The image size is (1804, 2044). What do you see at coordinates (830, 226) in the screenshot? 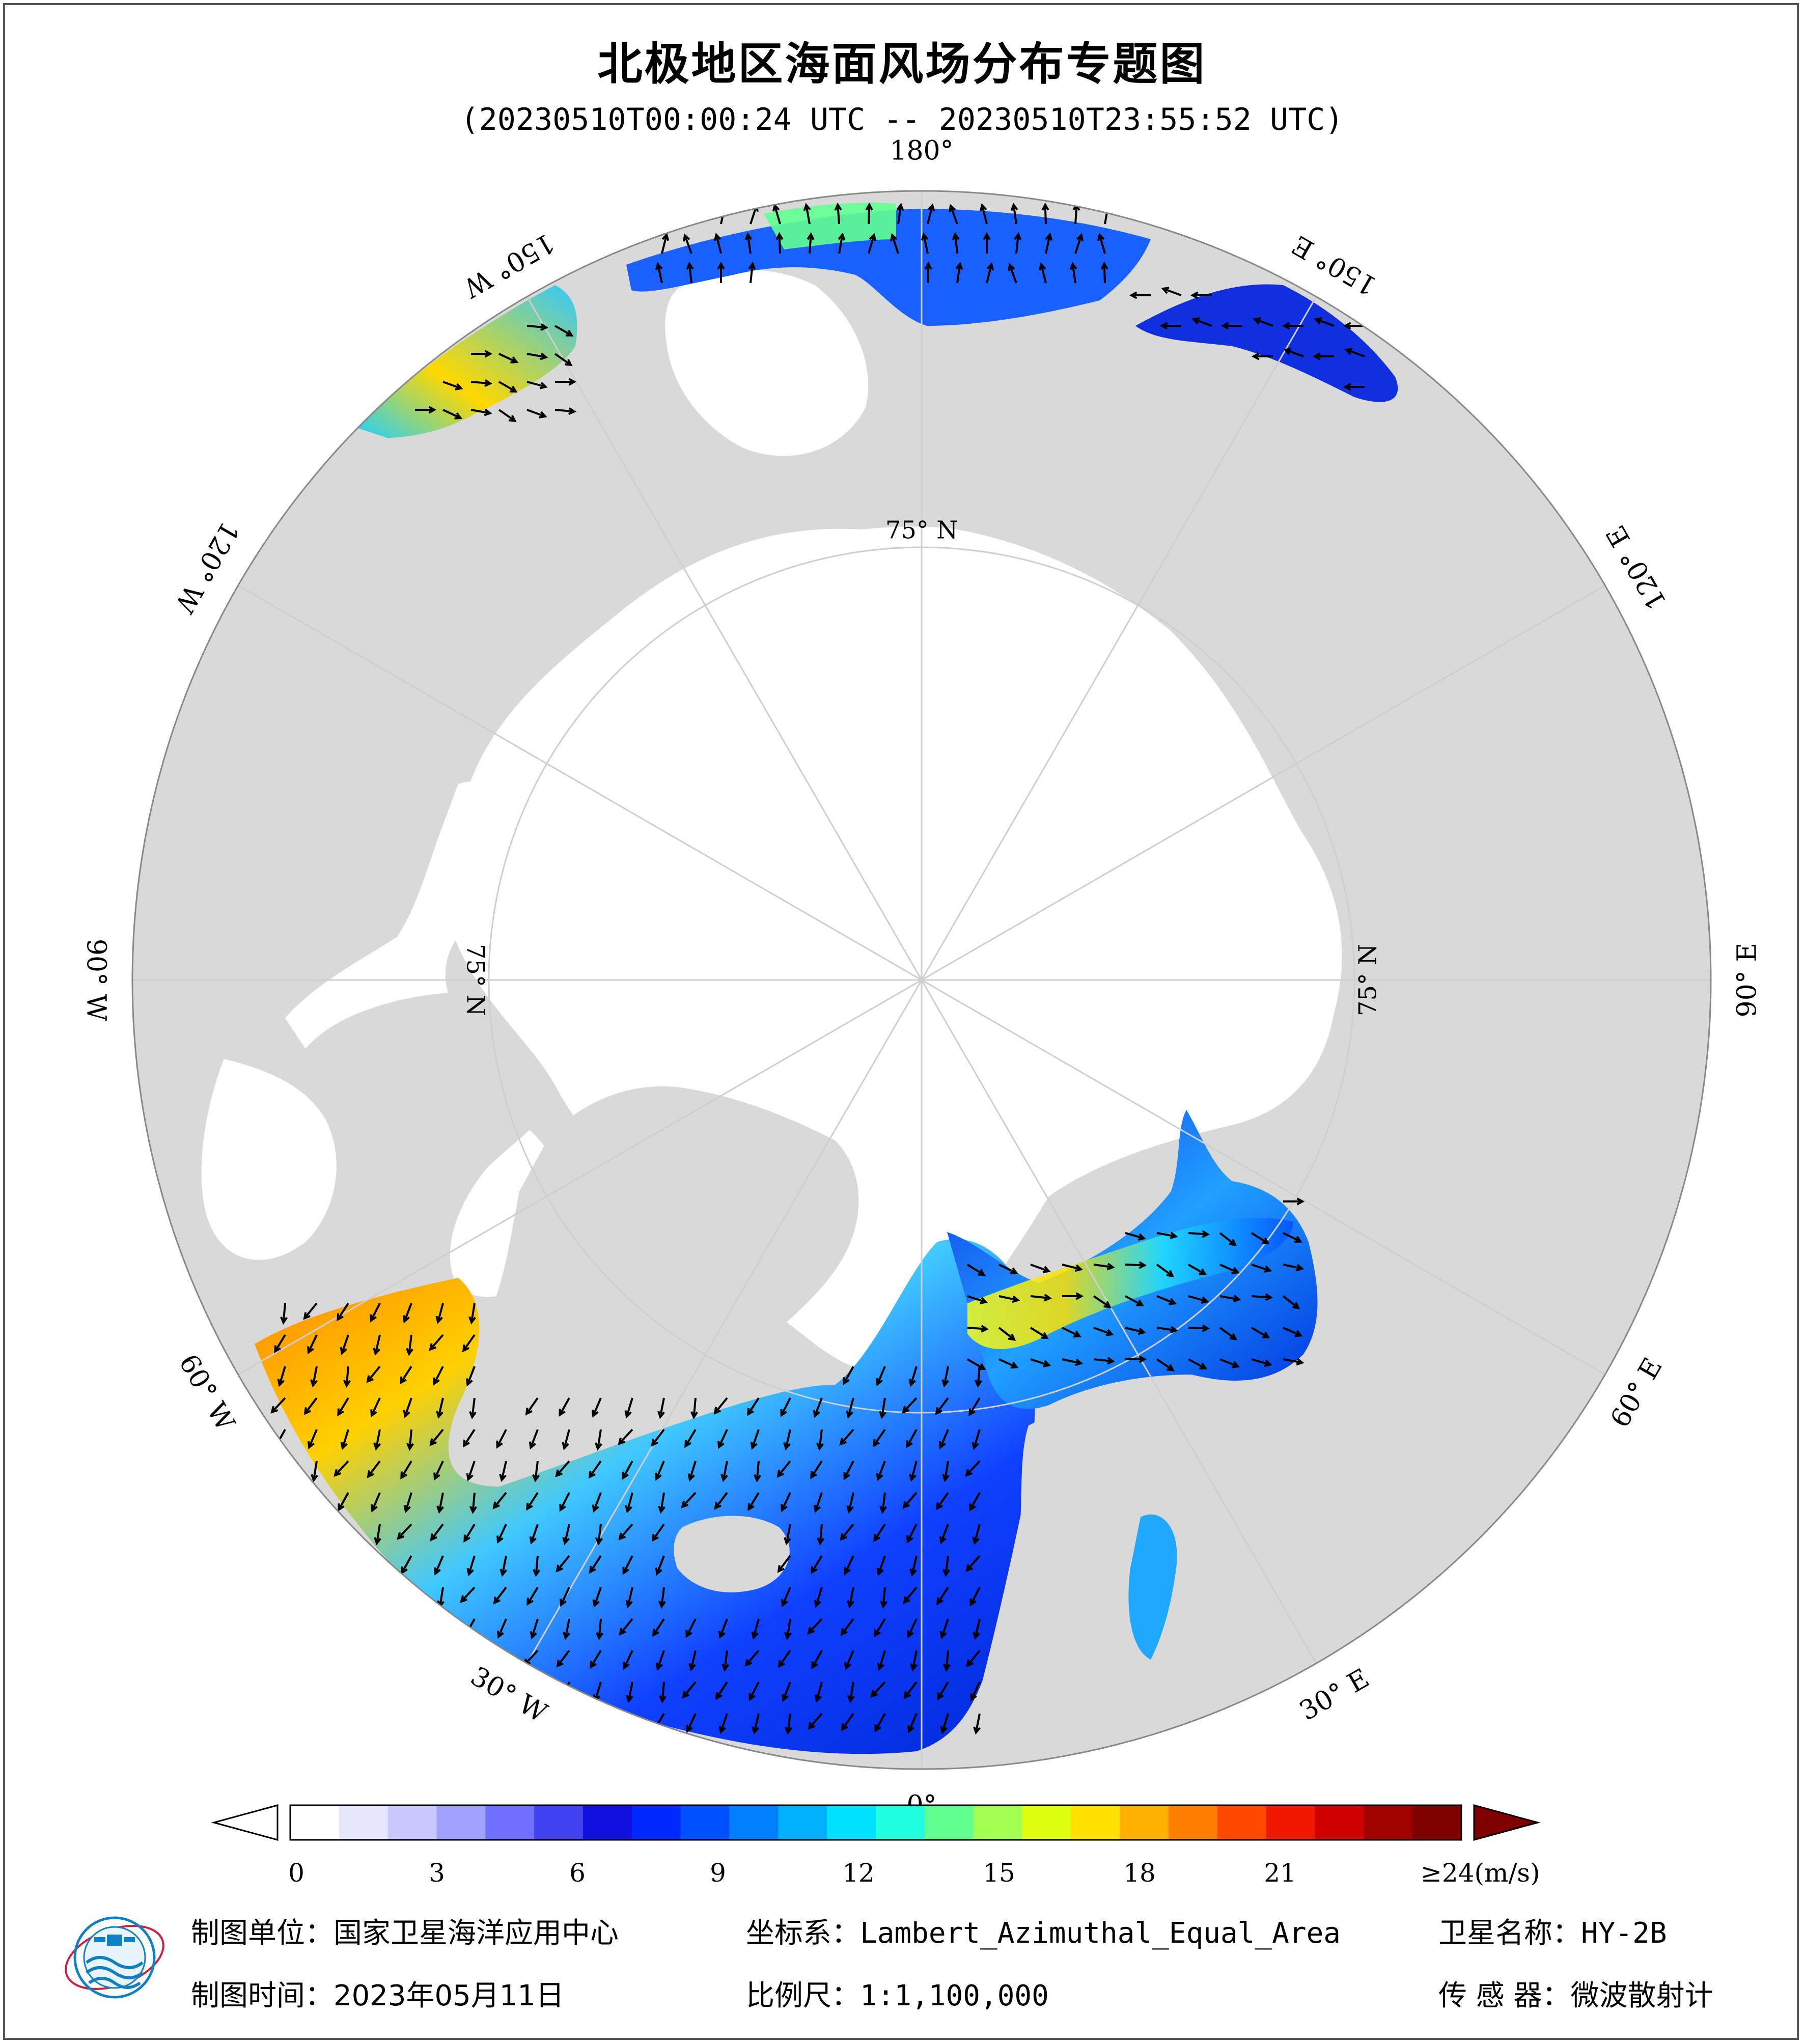
I see `bering-north-strip` at bounding box center [830, 226].